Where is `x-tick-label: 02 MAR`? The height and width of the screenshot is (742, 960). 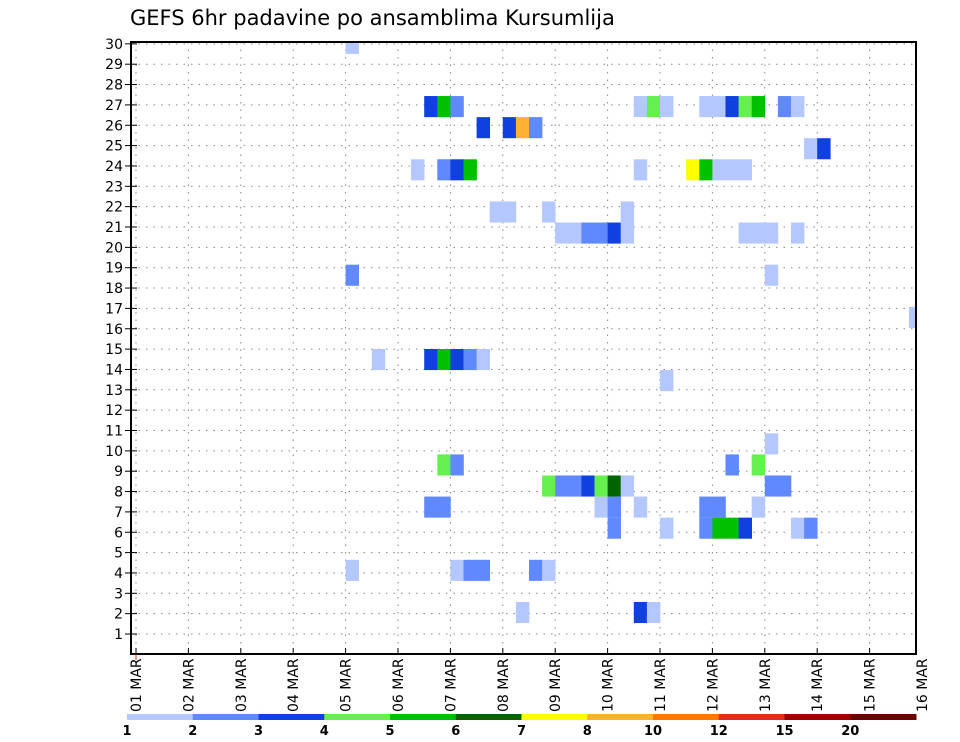 x-tick-label: 02 MAR is located at coordinates (189, 685).